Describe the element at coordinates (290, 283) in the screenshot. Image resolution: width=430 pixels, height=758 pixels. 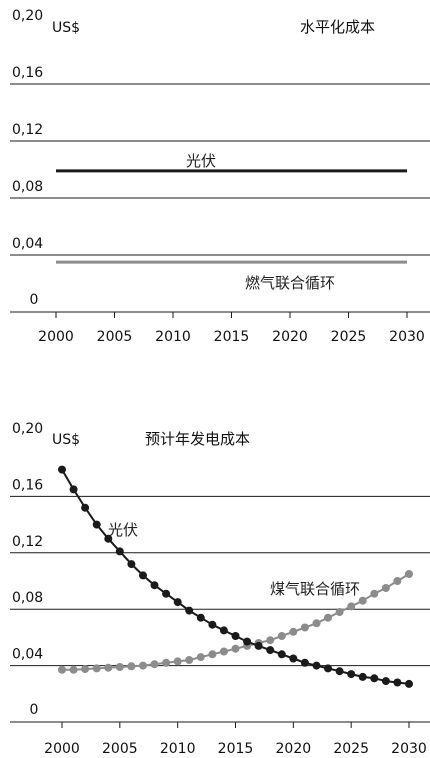
I see `series-label: 燃气联合循环` at that location.